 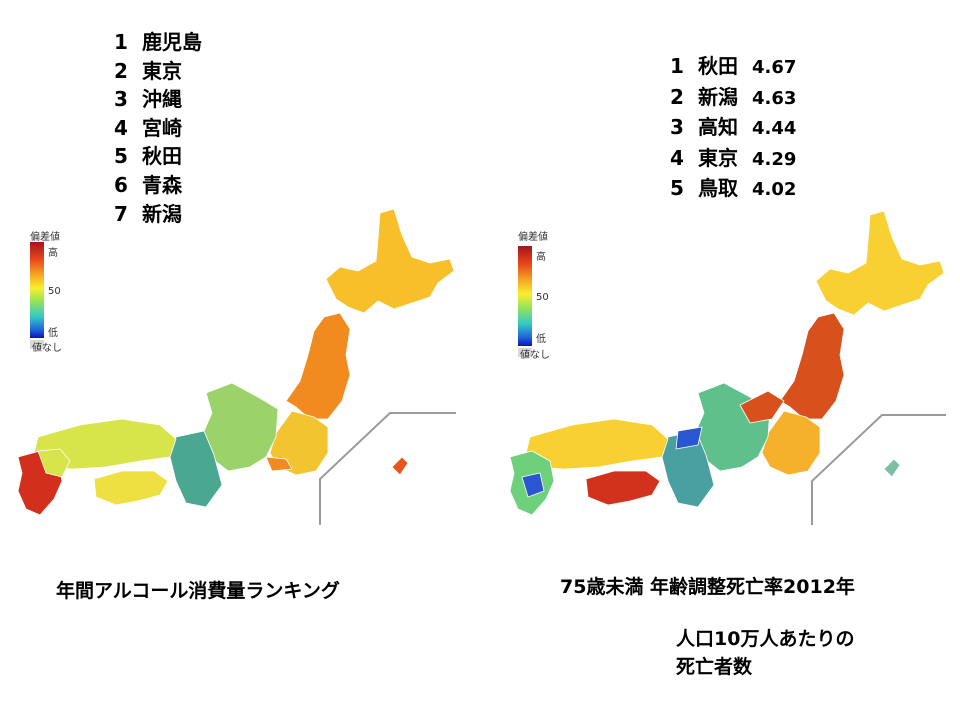 I want to click on region-kyushu-center, so click(x=533, y=485).